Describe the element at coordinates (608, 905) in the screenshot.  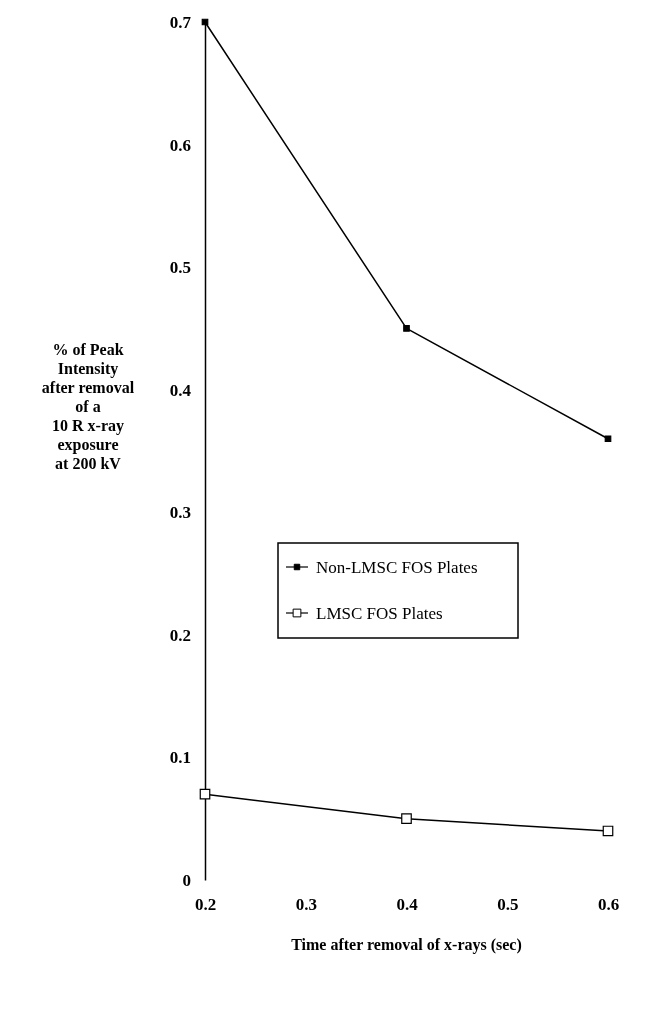
I see `x-tick-label: 0.6` at that location.